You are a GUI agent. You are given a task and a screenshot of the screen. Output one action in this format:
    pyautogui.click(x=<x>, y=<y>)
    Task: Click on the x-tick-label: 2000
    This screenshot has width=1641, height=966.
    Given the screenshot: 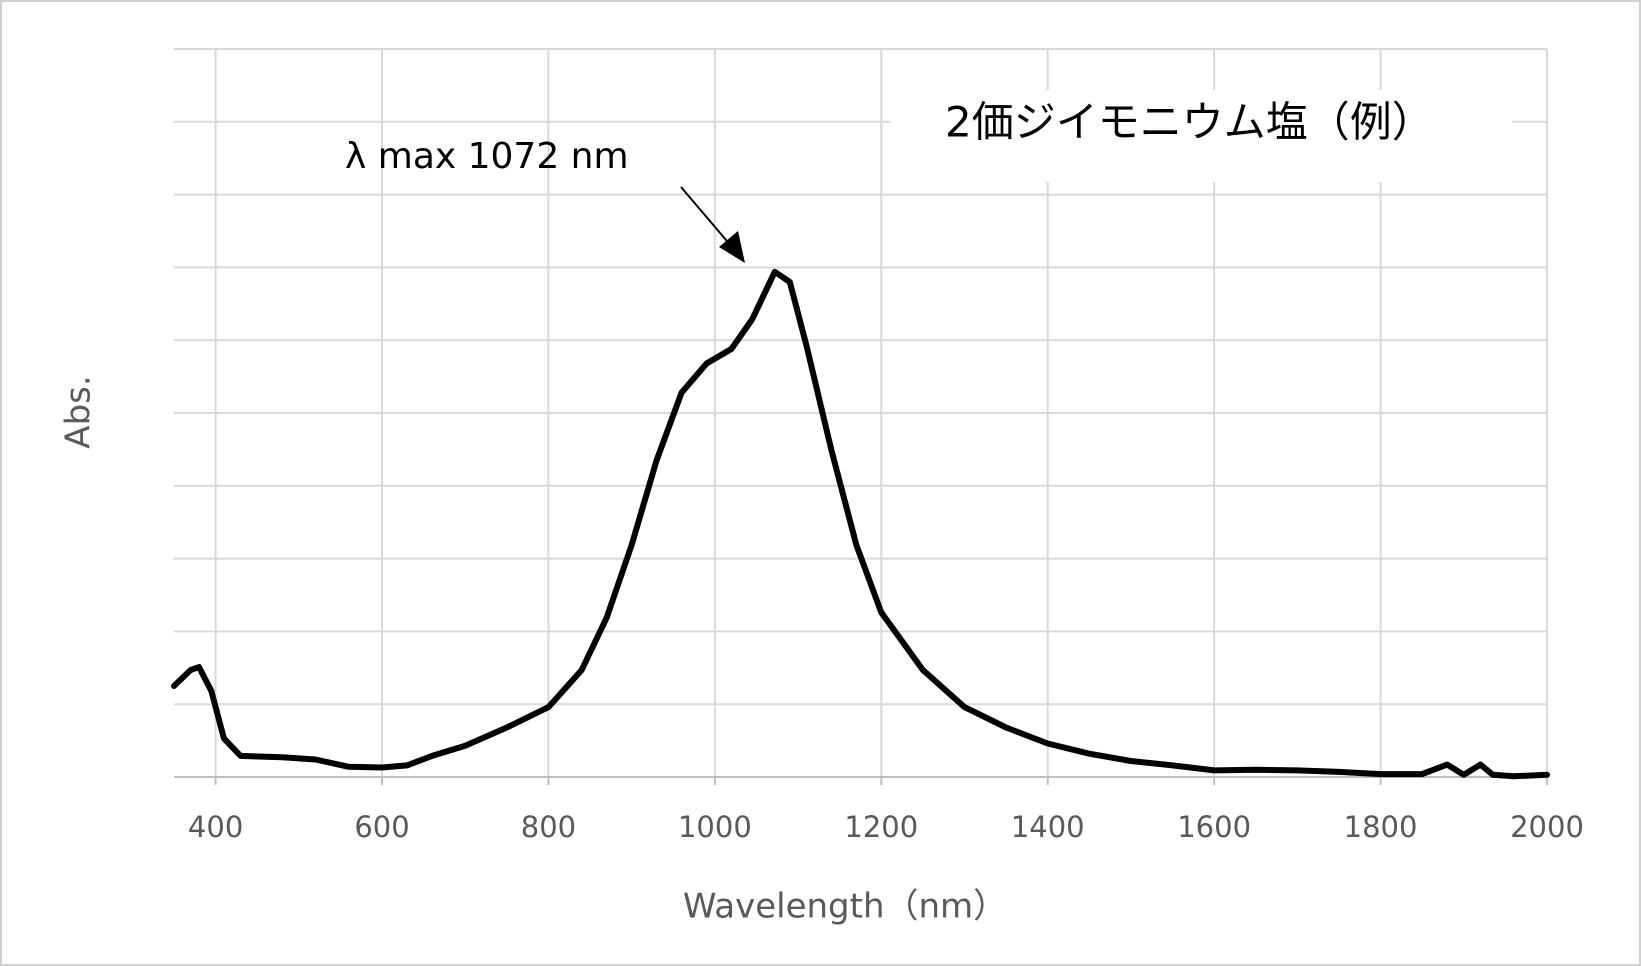 What is the action you would take?
    pyautogui.click(x=1547, y=827)
    